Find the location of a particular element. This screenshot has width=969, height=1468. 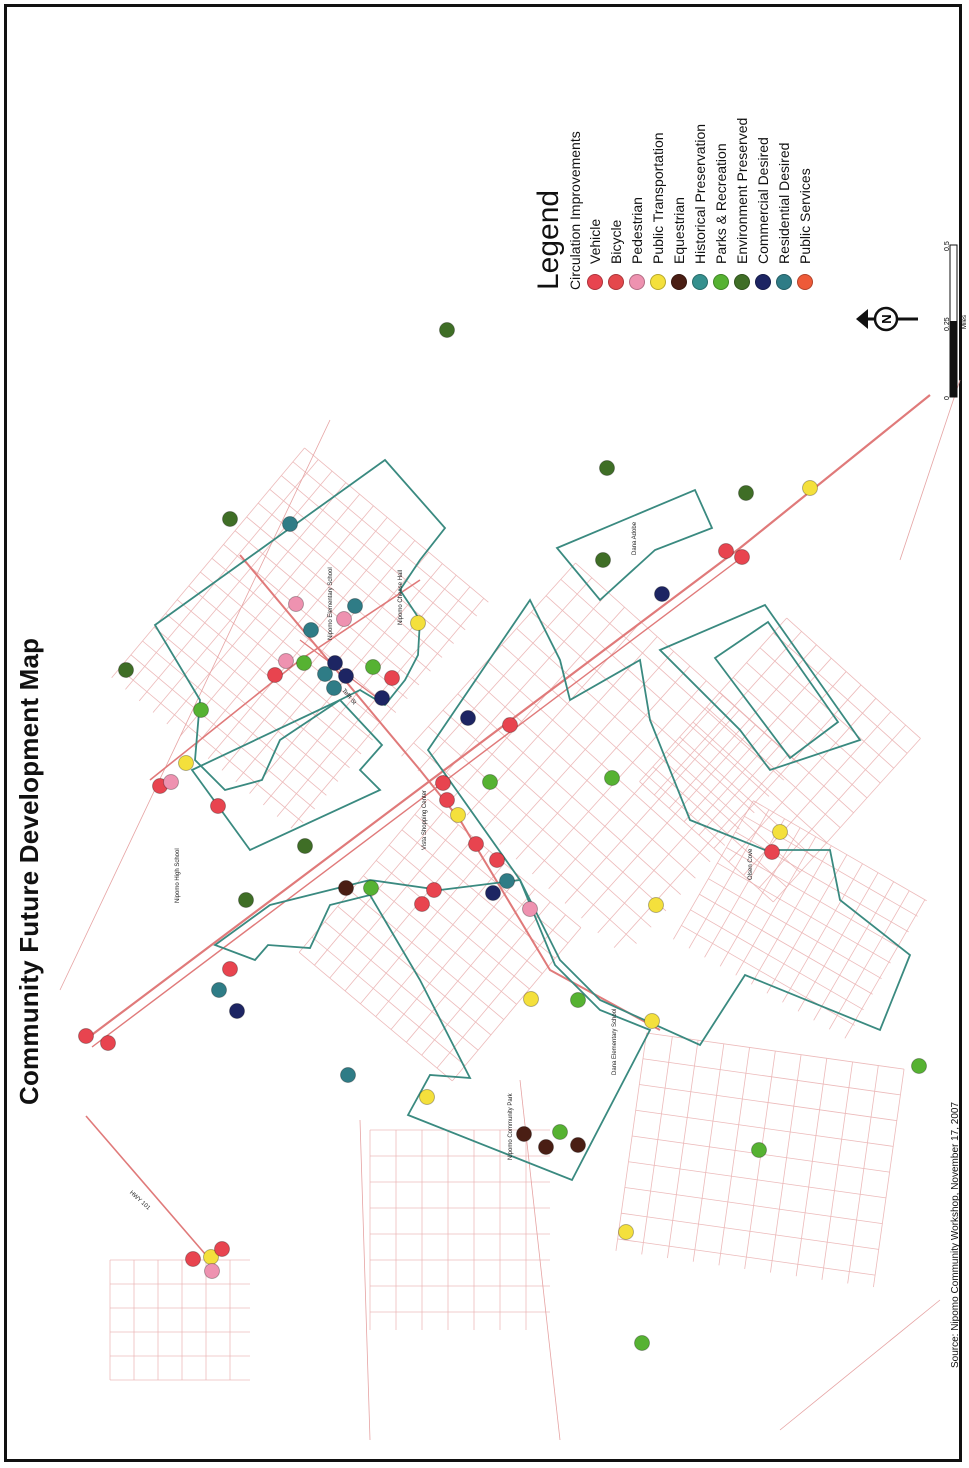

legend-item-label: Vehicle is located at coordinates (594, 241).